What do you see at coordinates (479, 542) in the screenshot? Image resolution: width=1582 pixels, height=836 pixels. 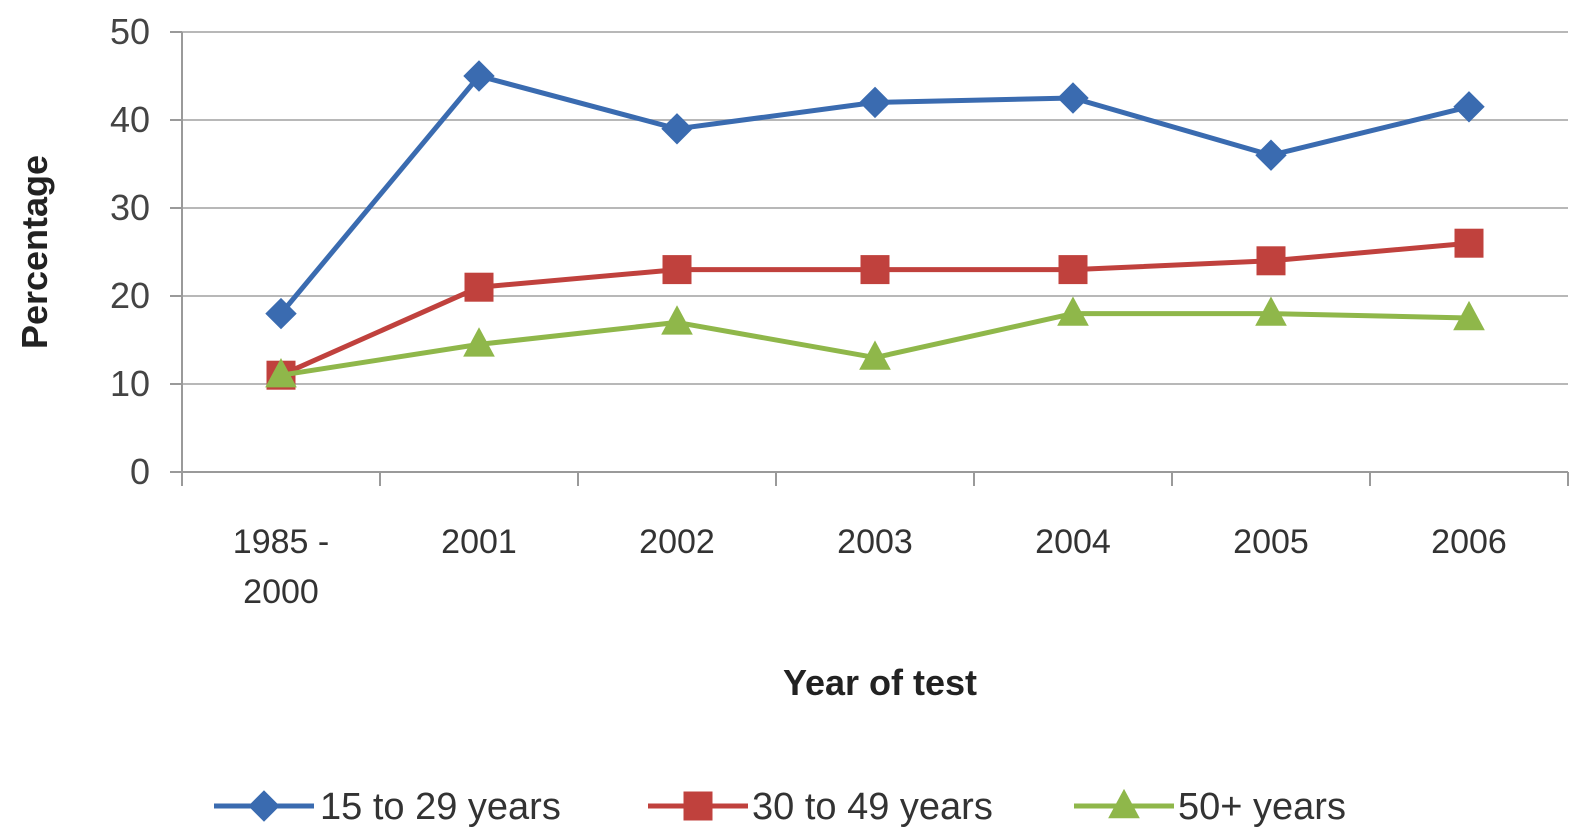 I see `x-tick-label: 2001` at bounding box center [479, 542].